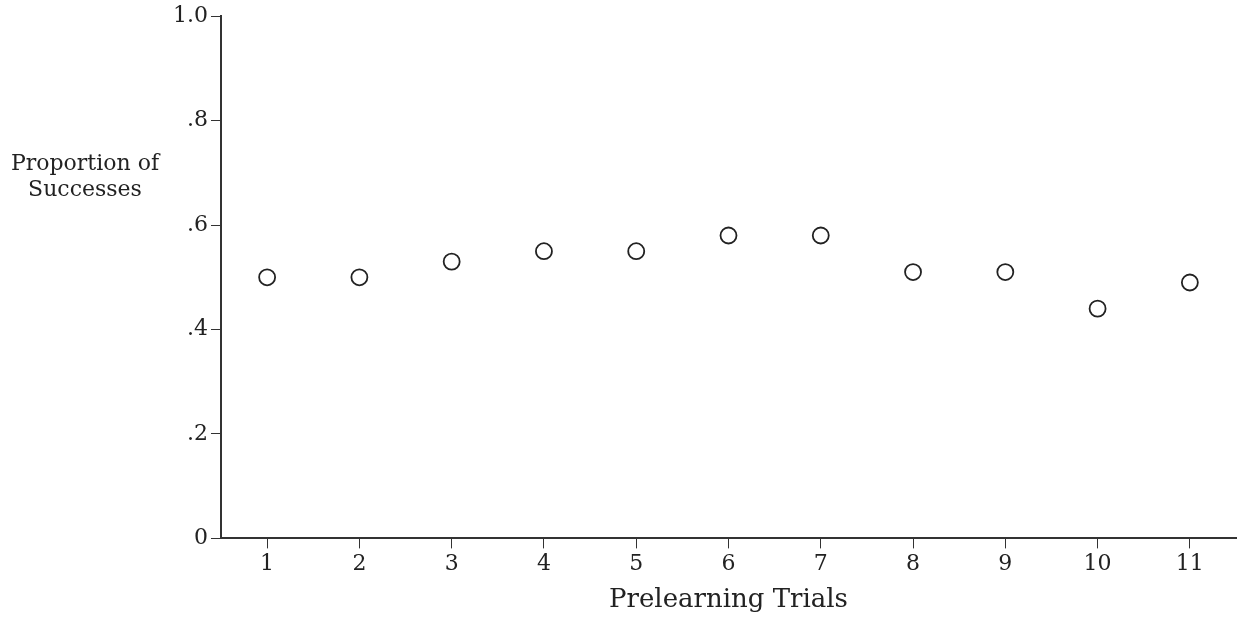 The width and height of the screenshot is (1246, 630). Describe the element at coordinates (1097, 563) in the screenshot. I see `x-tick-label: 10` at that location.